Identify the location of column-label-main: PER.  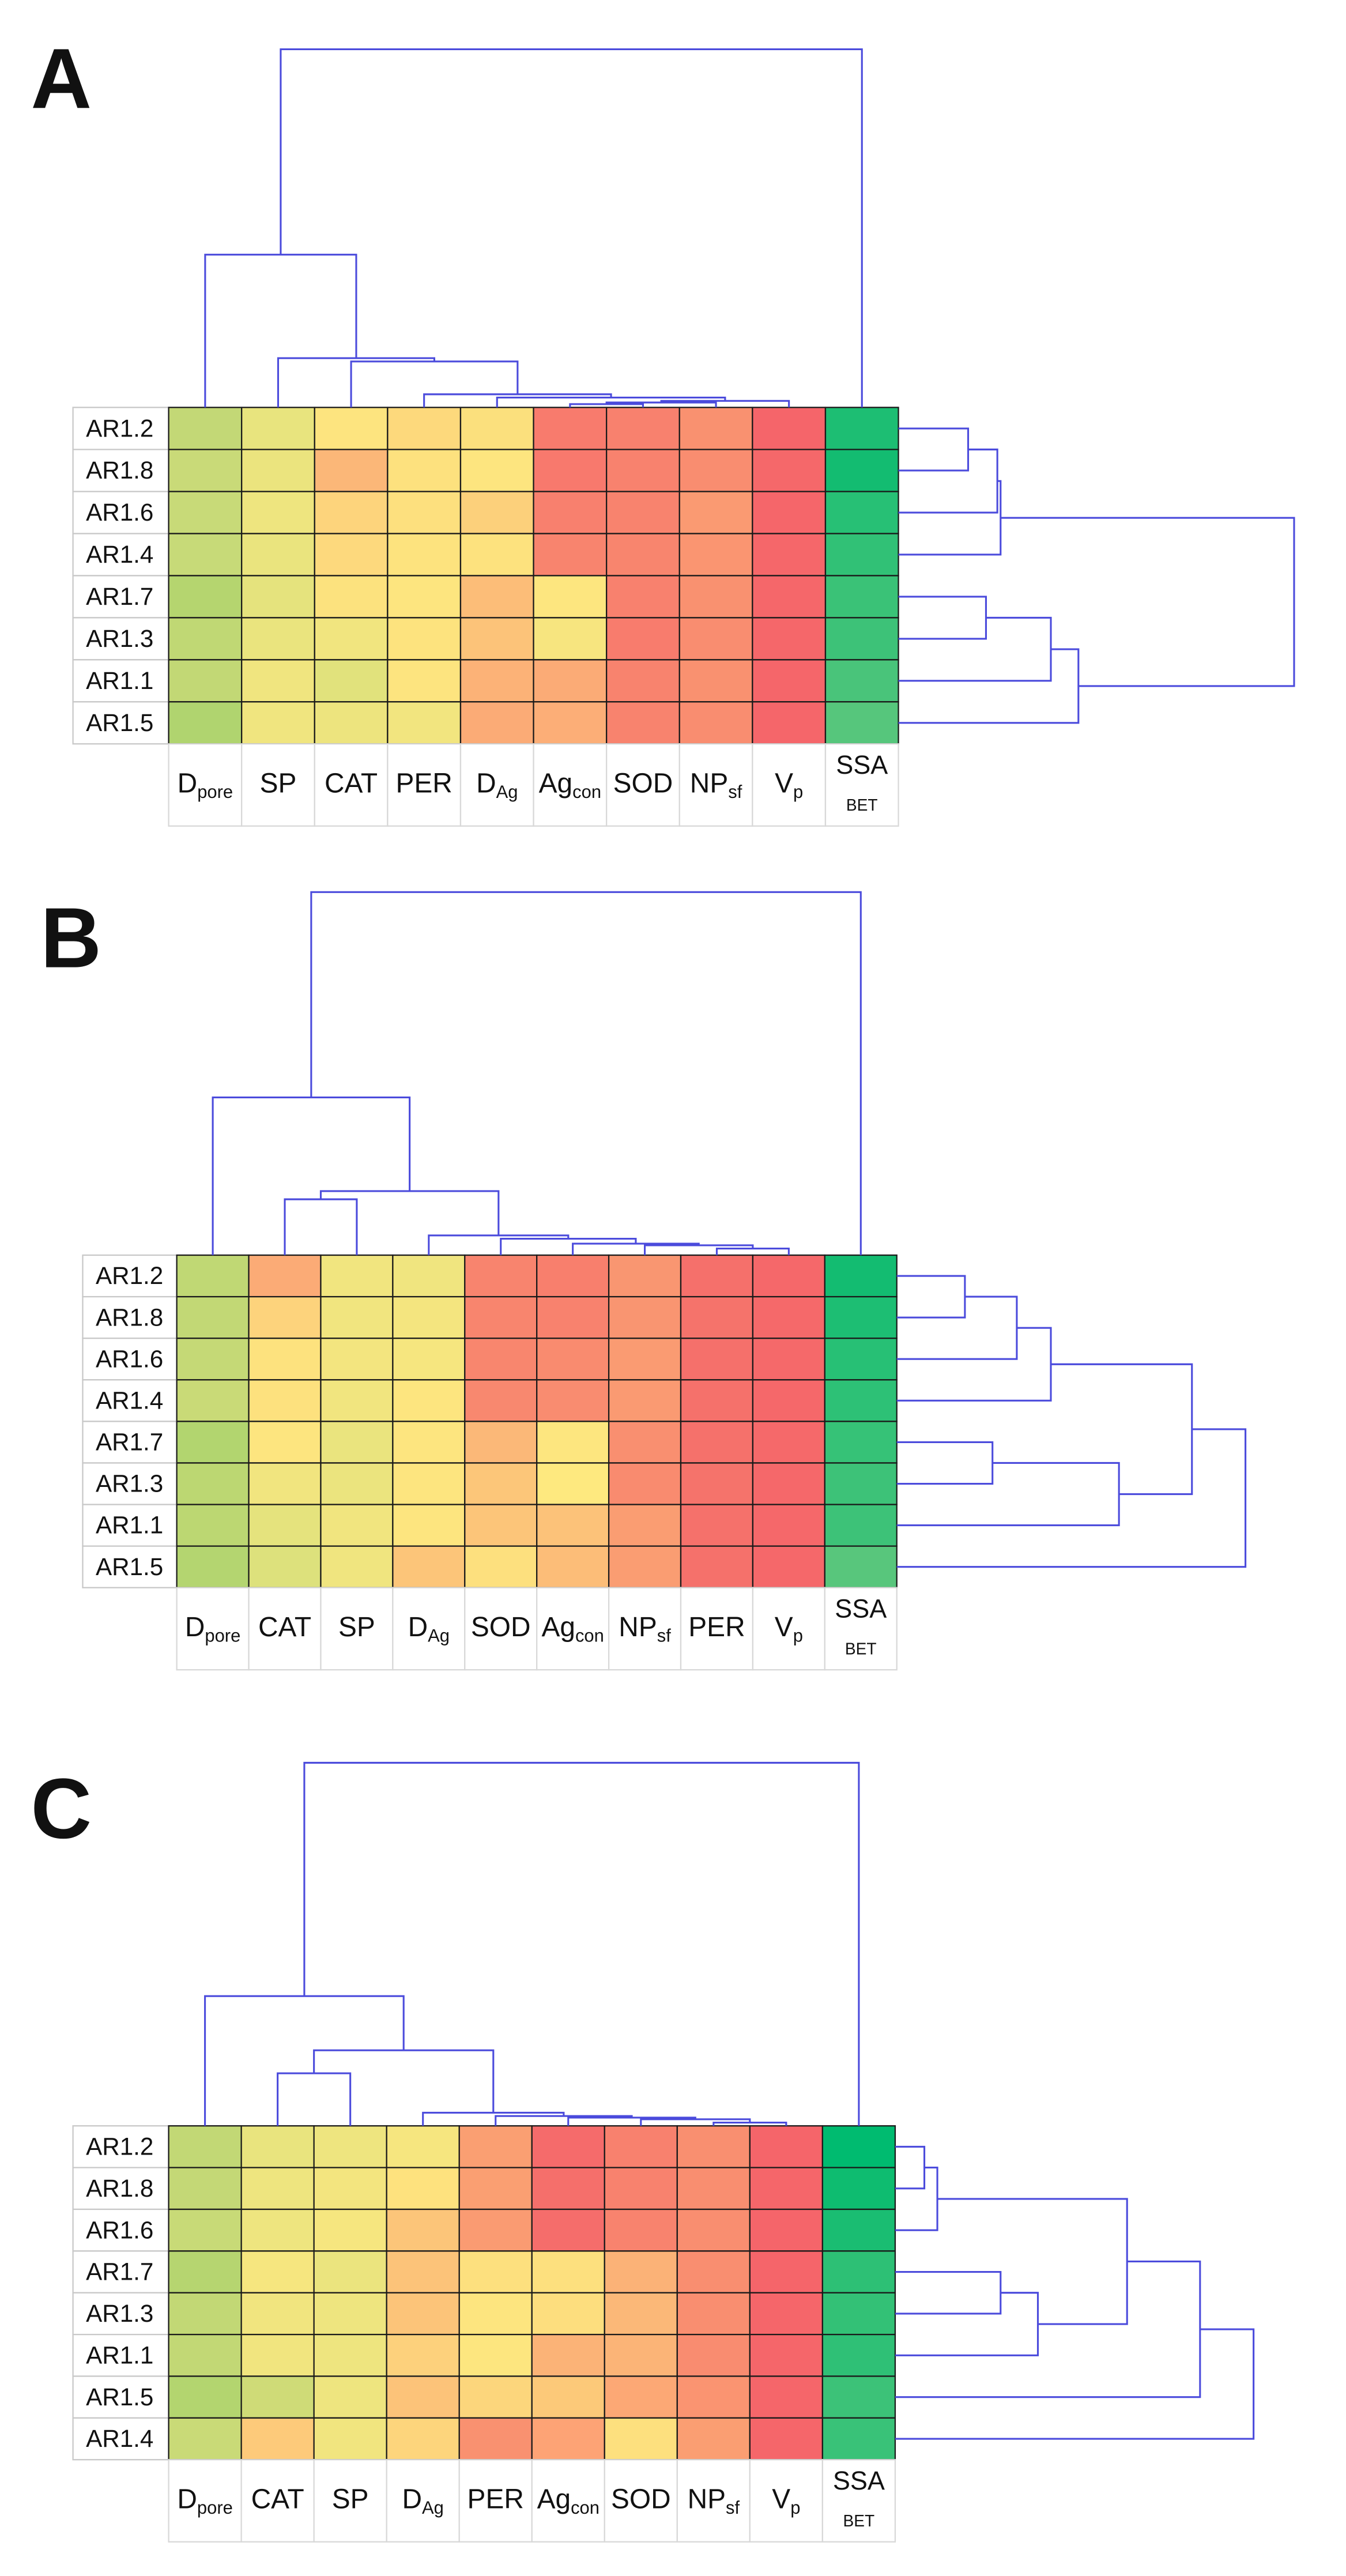
(424, 783).